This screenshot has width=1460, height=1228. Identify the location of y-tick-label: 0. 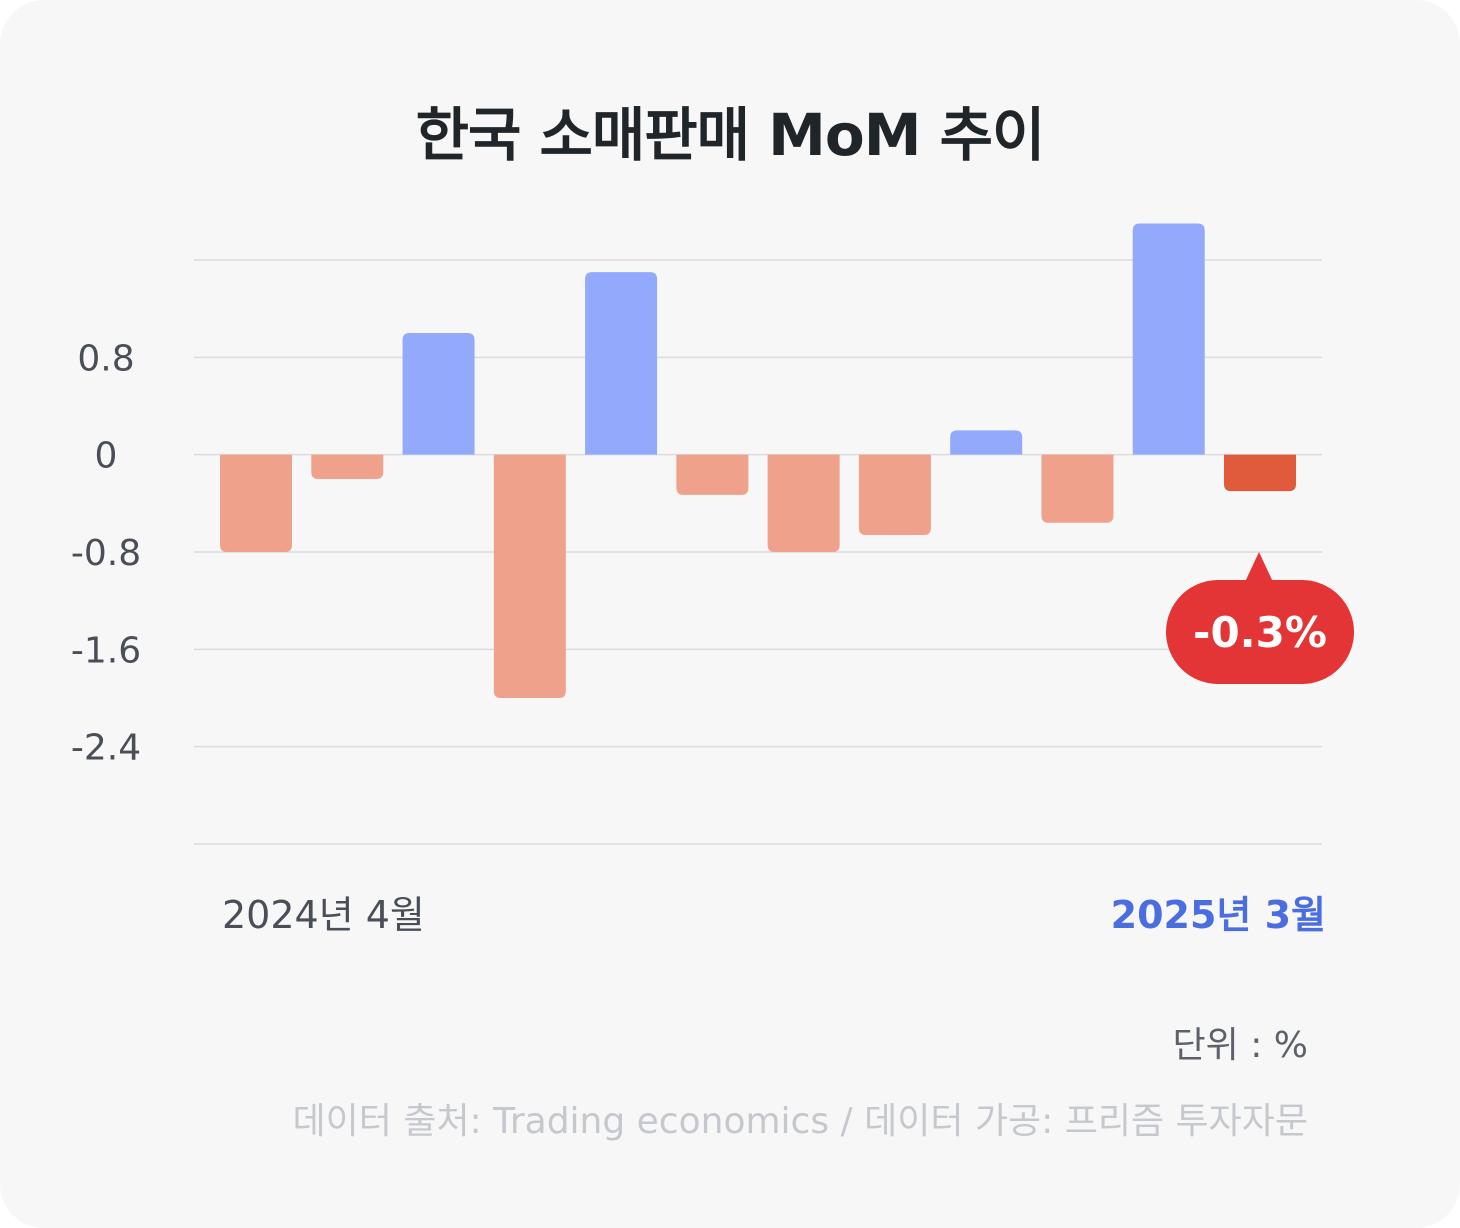
(106, 456).